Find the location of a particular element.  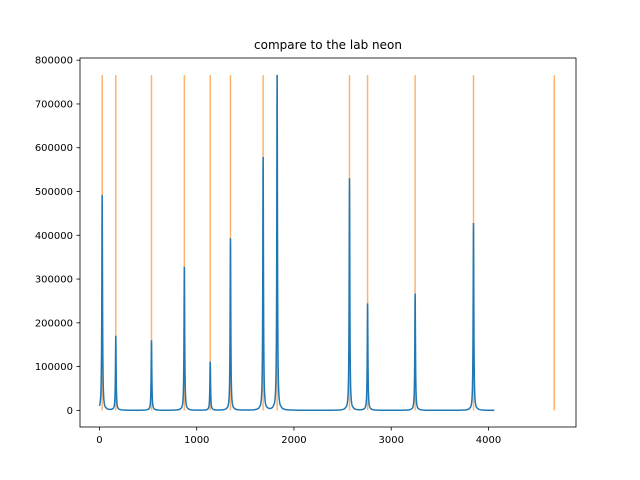

x-tick-label: 2000 is located at coordinates (293, 440).